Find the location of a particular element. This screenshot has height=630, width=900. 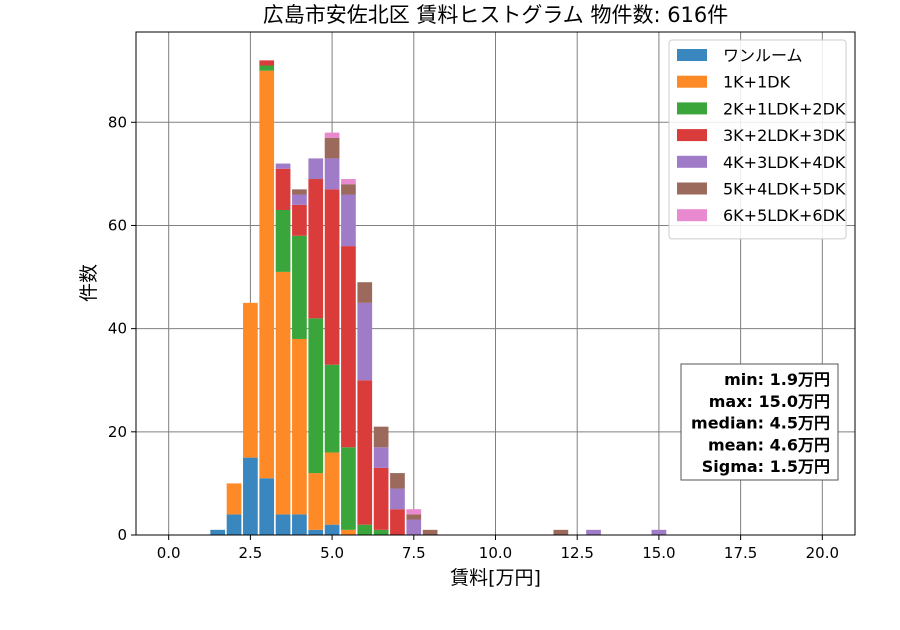

legend-label-4: 4K+3LDK+4DK is located at coordinates (784, 162).